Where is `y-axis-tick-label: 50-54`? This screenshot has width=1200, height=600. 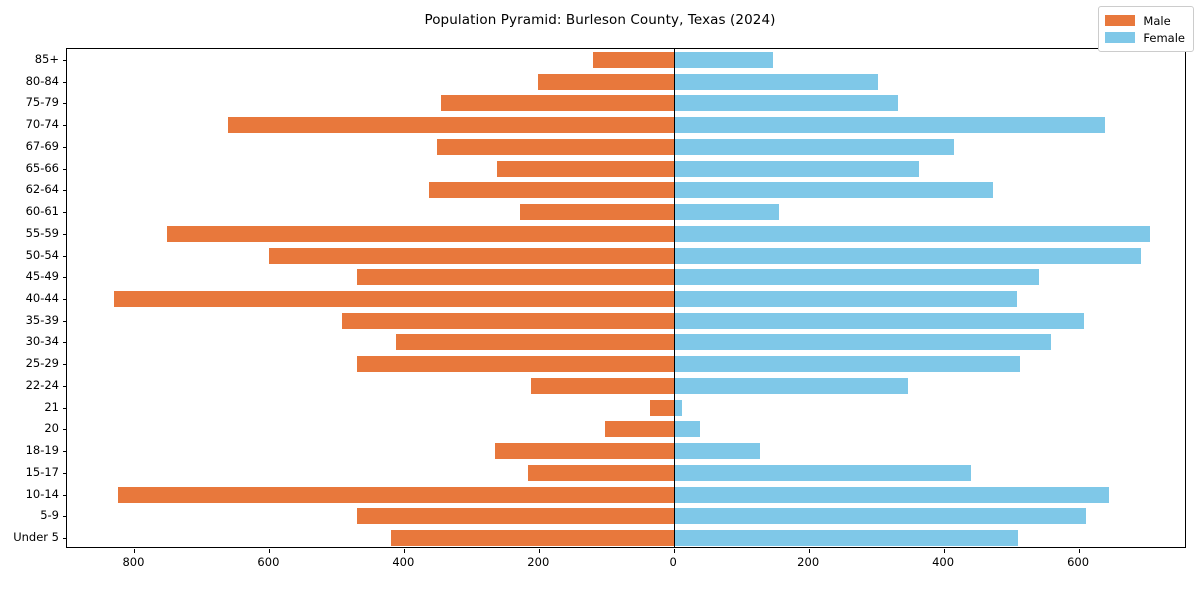 y-axis-tick-label: 50-54 is located at coordinates (42, 254).